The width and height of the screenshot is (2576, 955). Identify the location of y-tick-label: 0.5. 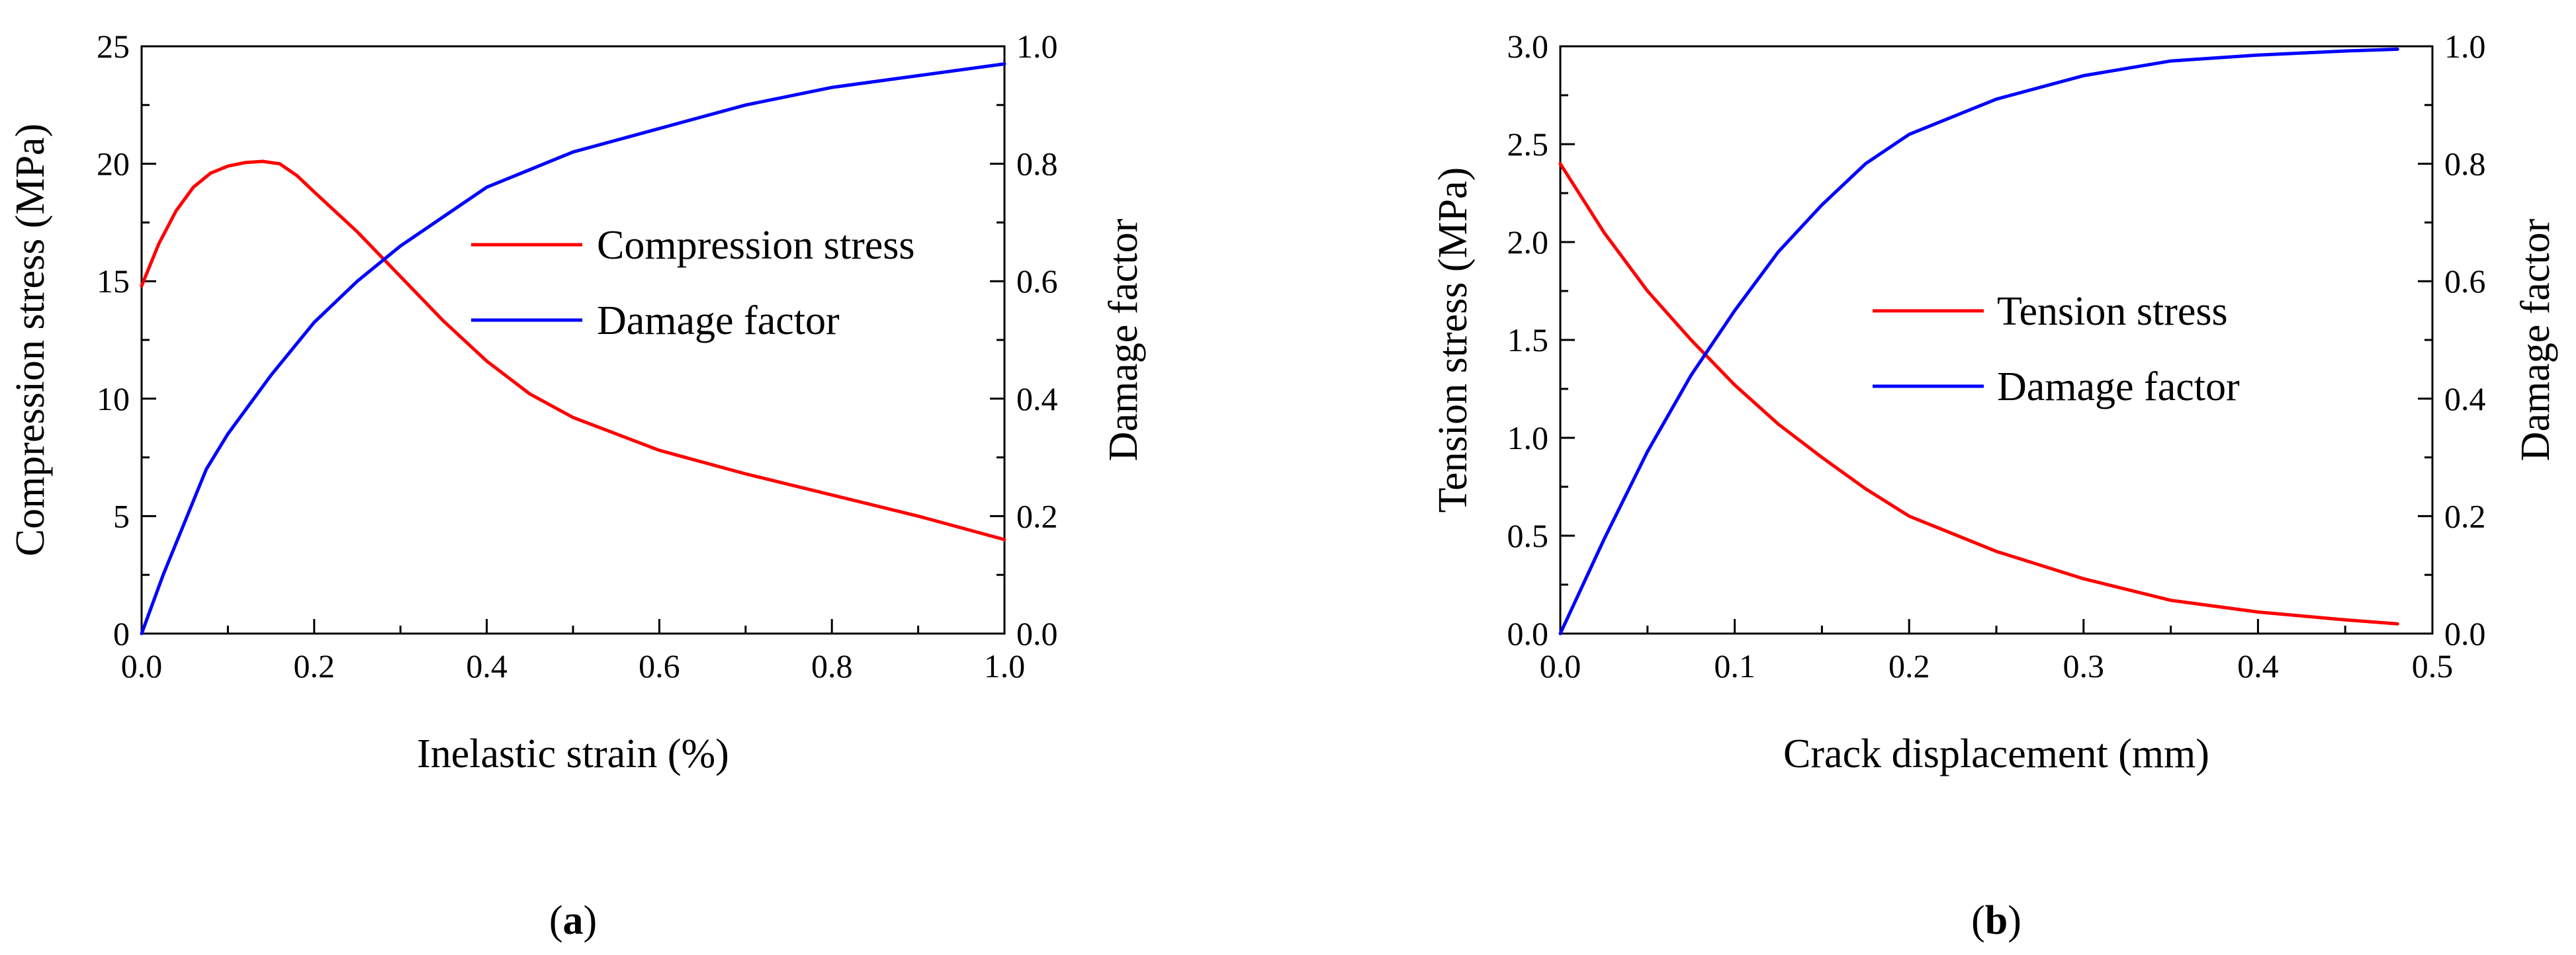
(1528, 535).